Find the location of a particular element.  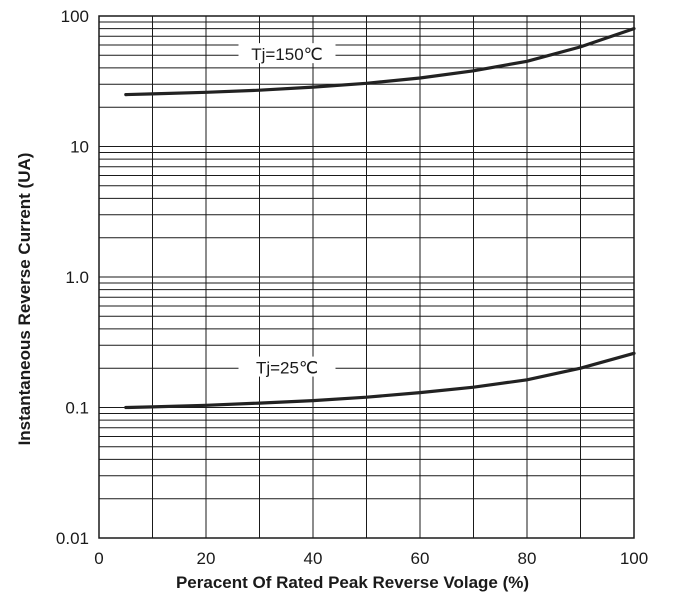

y-axis-title: Instantaneous Reverse Current (UA) is located at coordinates (24, 299).